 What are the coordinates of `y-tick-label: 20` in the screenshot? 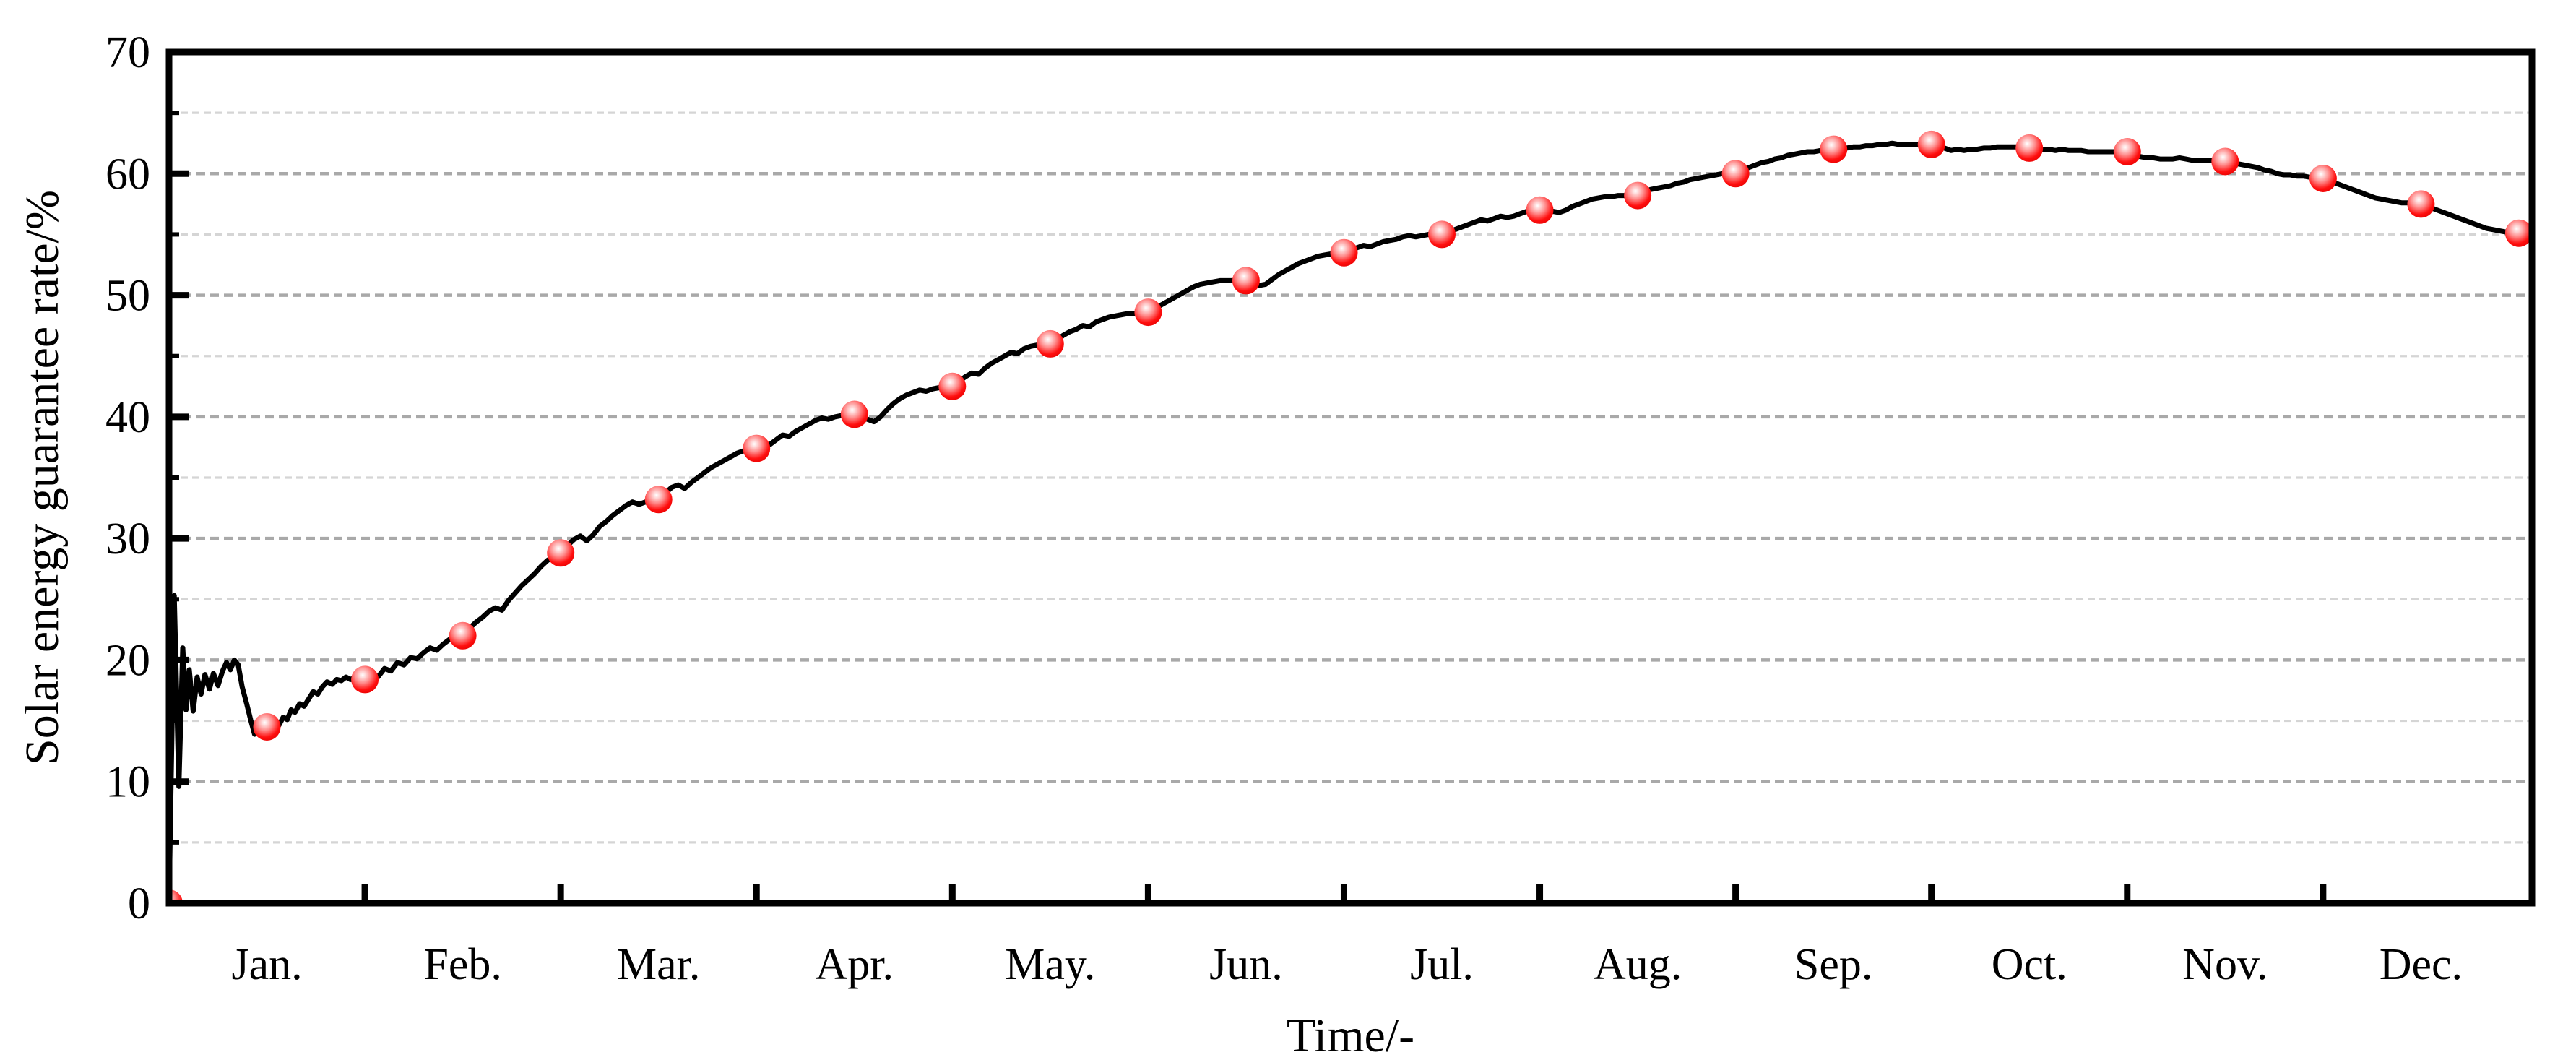 It's located at (128, 660).